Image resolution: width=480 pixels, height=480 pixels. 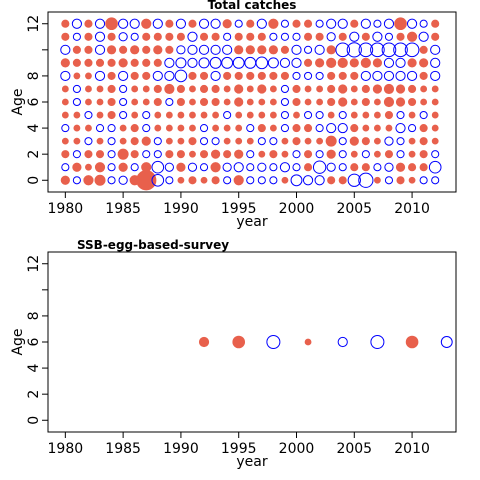 What do you see at coordinates (34, 24) in the screenshot?
I see `y-tick-label: 12` at bounding box center [34, 24].